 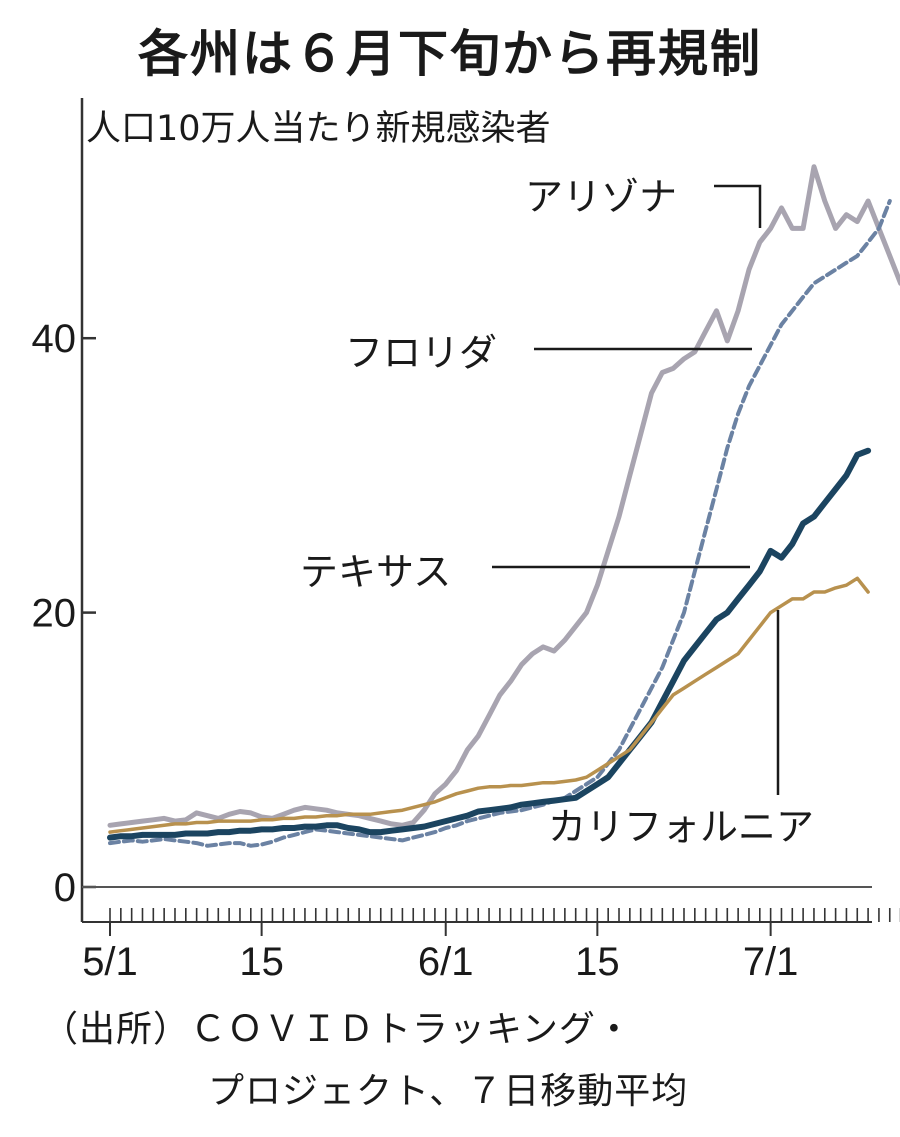 I want to click on y-tick-label: 20, so click(x=54, y=614).